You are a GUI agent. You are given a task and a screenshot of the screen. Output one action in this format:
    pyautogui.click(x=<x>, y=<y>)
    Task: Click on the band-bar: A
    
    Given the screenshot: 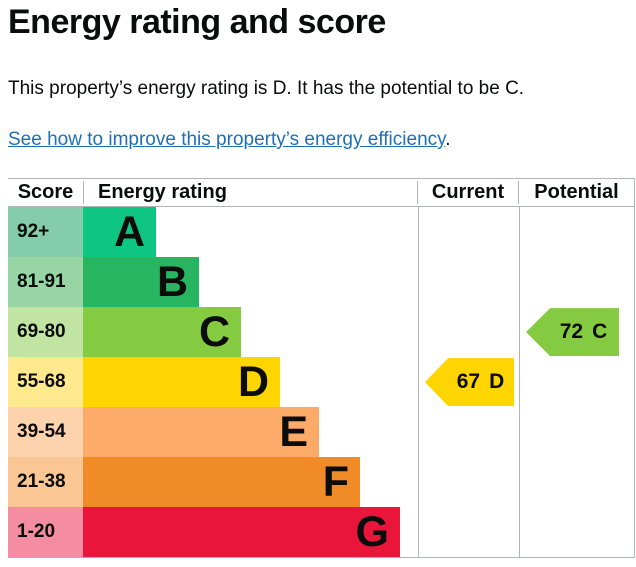 What is the action you would take?
    pyautogui.click(x=119, y=232)
    